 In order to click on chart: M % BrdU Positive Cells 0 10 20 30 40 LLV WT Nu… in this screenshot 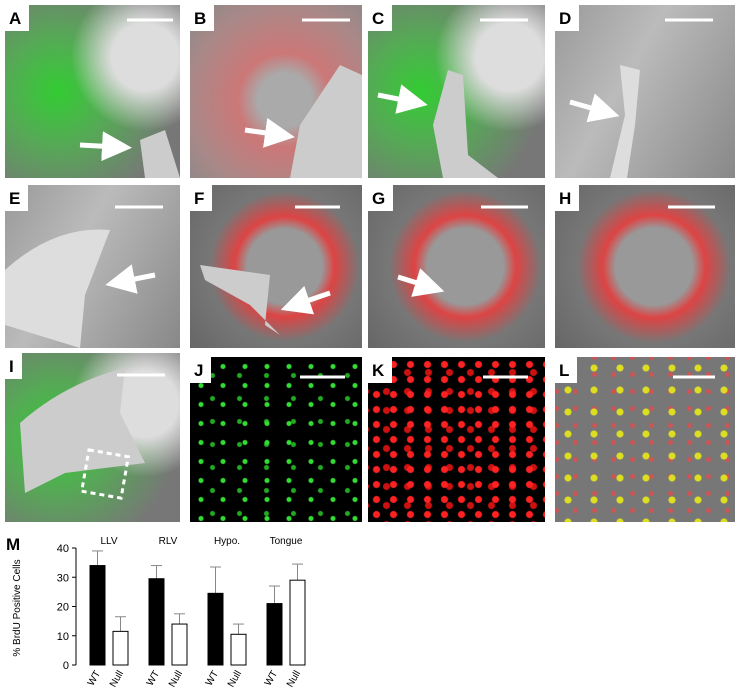, I will do `click(156, 612)`.